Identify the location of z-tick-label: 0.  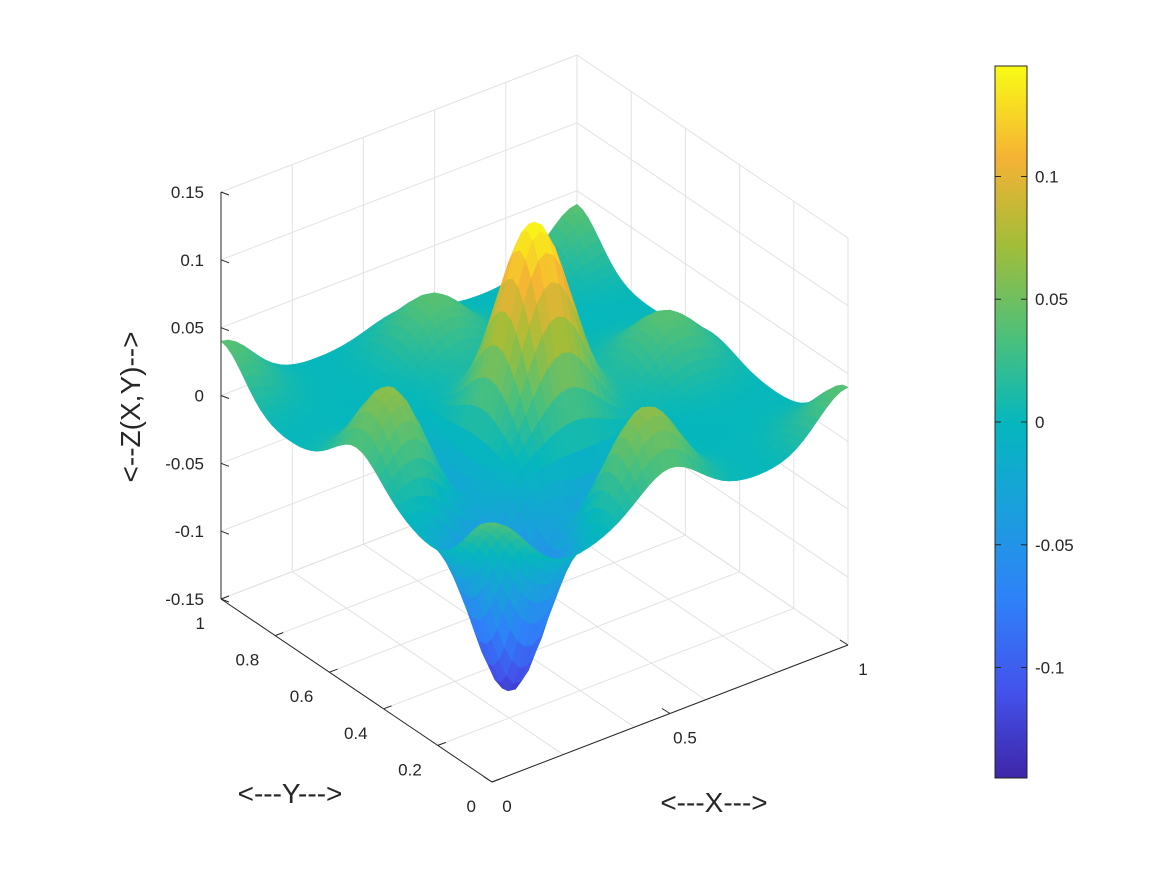
(199, 396).